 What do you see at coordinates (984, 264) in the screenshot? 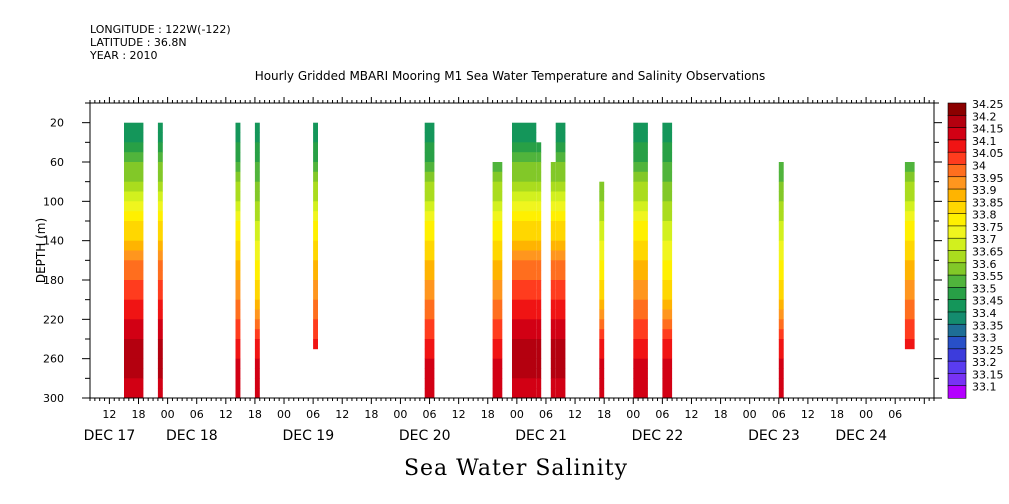
I see `colorbar-level-label: 33.6` at bounding box center [984, 264].